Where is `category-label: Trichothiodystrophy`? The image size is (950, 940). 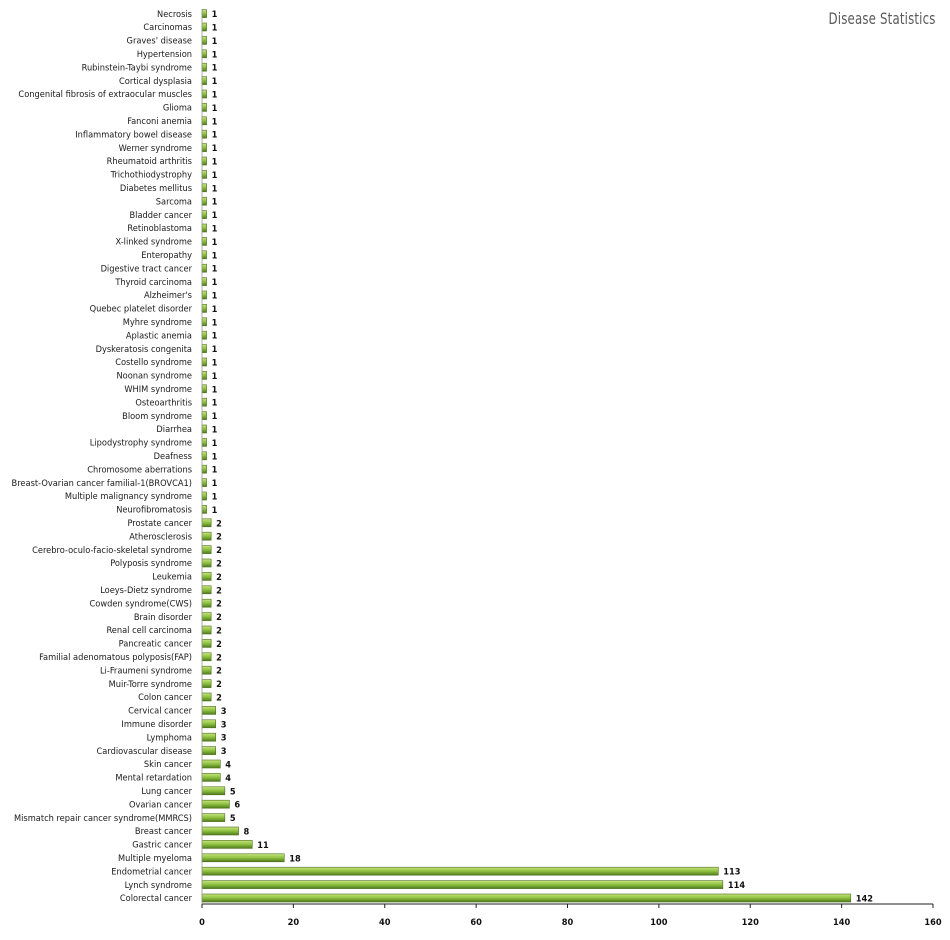 category-label: Trichothiodystrophy is located at coordinates (151, 175).